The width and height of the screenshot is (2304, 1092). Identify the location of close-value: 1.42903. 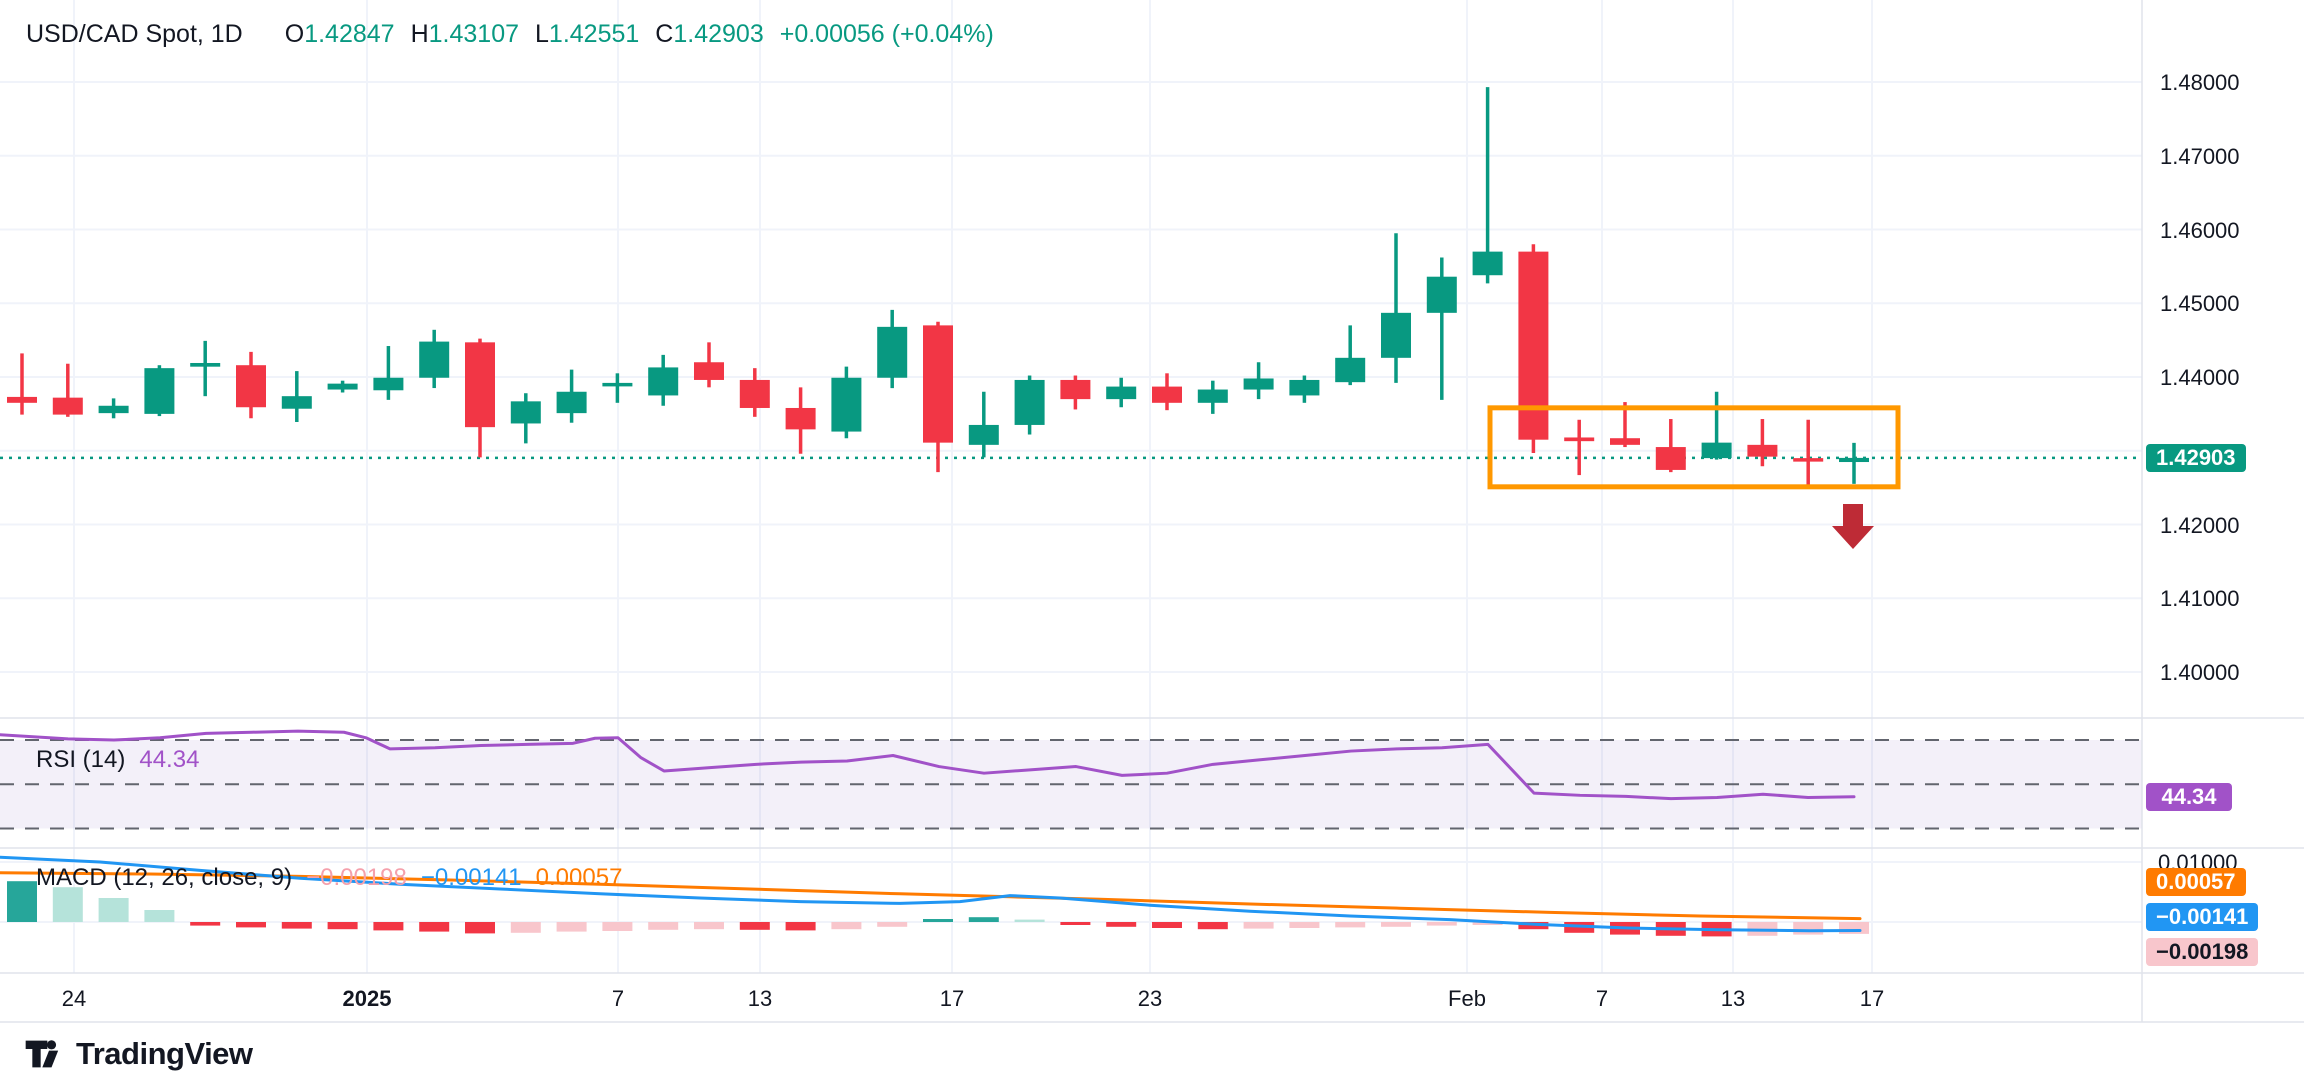
(718, 34).